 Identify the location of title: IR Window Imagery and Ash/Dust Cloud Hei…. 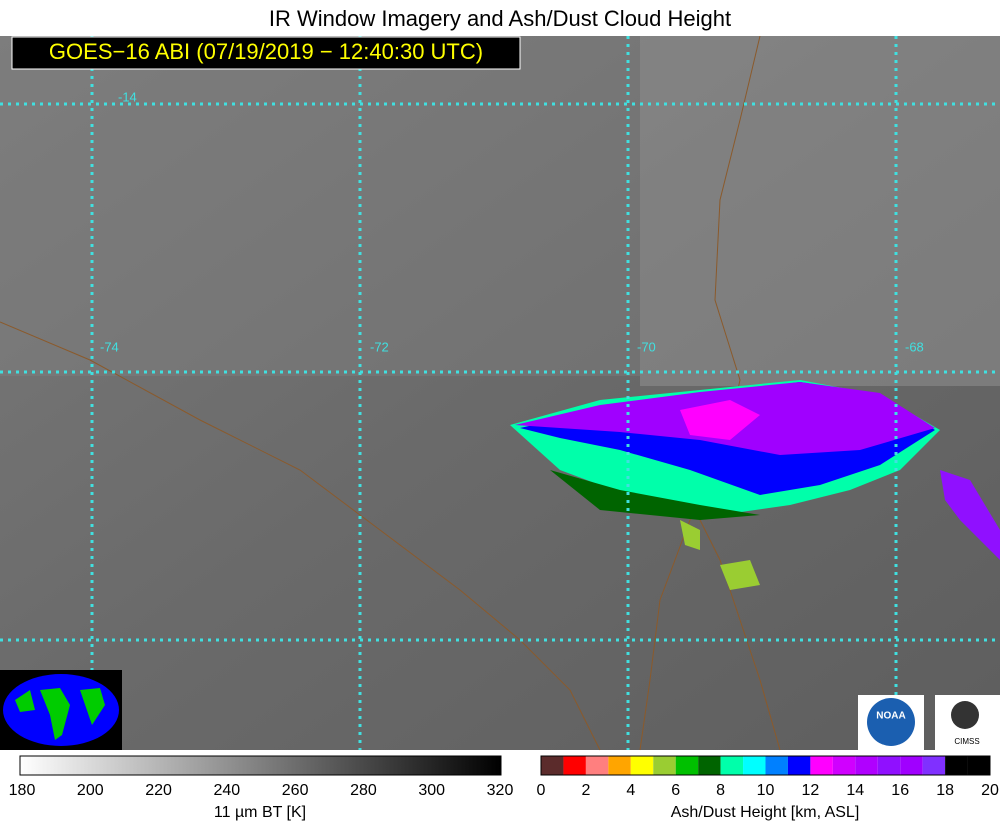
(500, 18).